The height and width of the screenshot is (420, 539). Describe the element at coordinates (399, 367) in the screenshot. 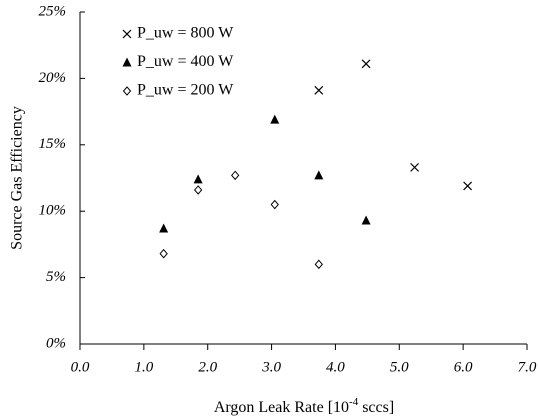

I see `x-tick-label: 5.0` at that location.